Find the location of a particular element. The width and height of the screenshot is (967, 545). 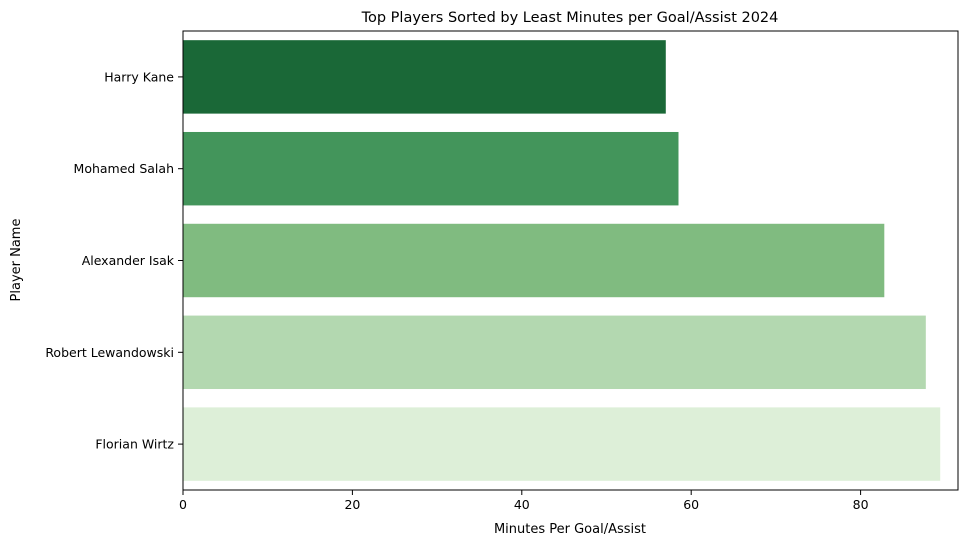

x-tick-label: 60 is located at coordinates (691, 504).